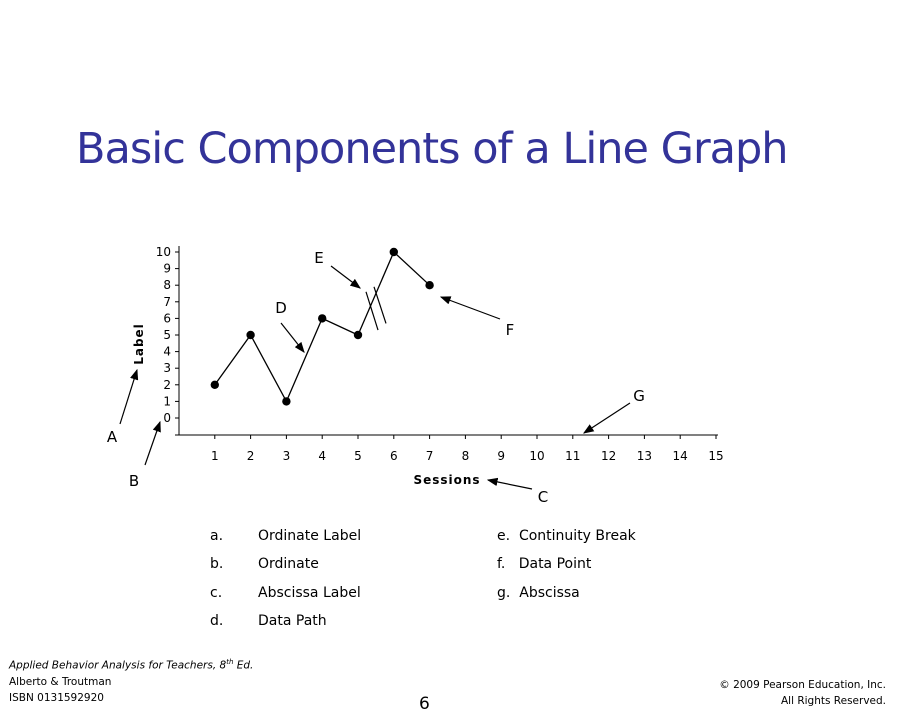 Image resolution: width=904 pixels, height=716 pixels. I want to click on y-tick-label: 0, so click(167, 418).